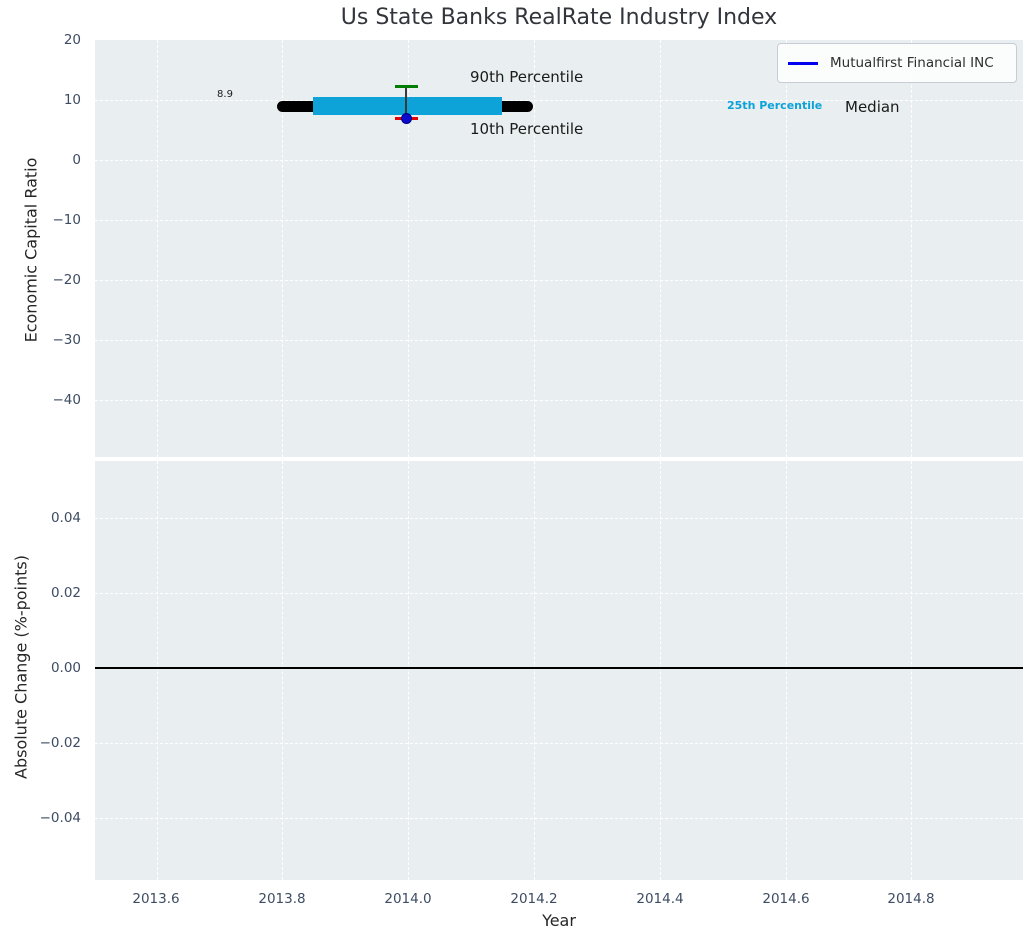 Image resolution: width=1034 pixels, height=942 pixels. Describe the element at coordinates (31, 250) in the screenshot. I see `top-y-axis-label: Economic Capital Ratio` at that location.